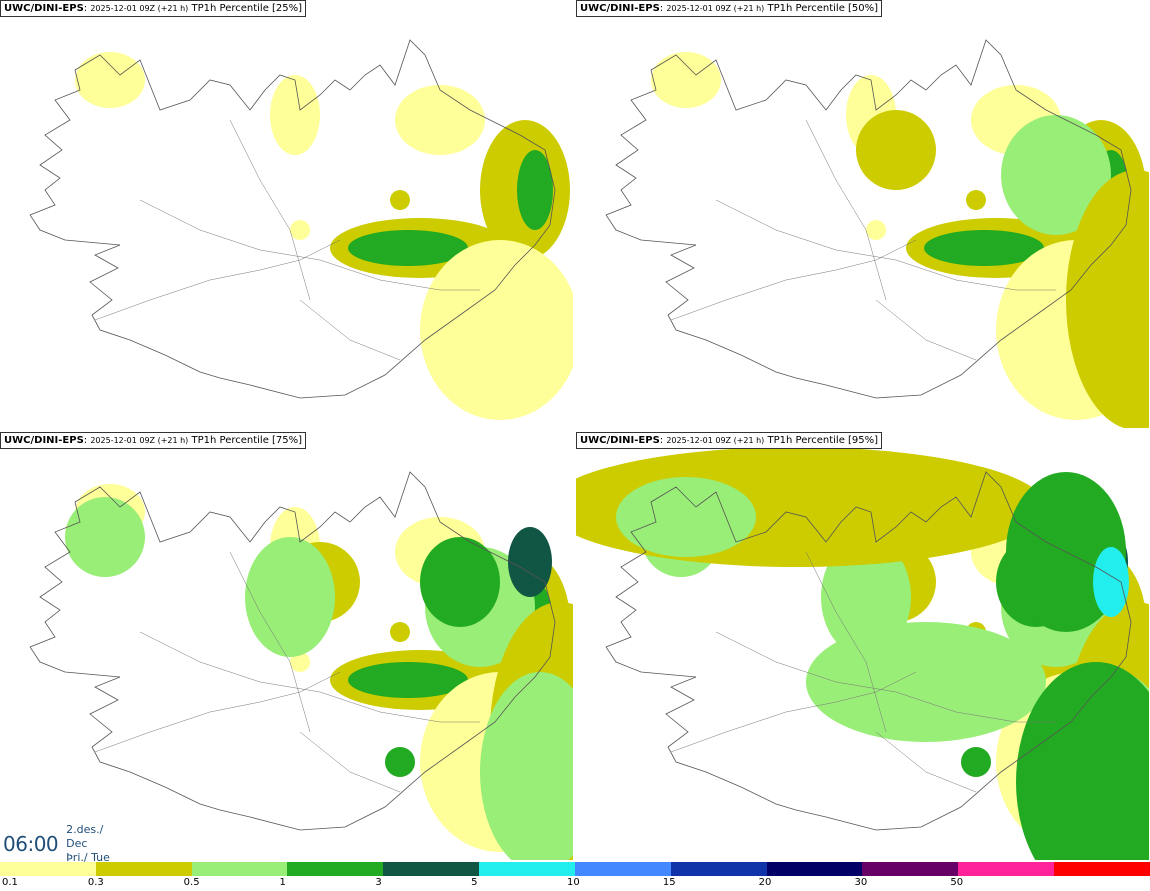 This screenshot has width=1150, height=891. I want to click on legend-tick: 3, so click(378, 882).